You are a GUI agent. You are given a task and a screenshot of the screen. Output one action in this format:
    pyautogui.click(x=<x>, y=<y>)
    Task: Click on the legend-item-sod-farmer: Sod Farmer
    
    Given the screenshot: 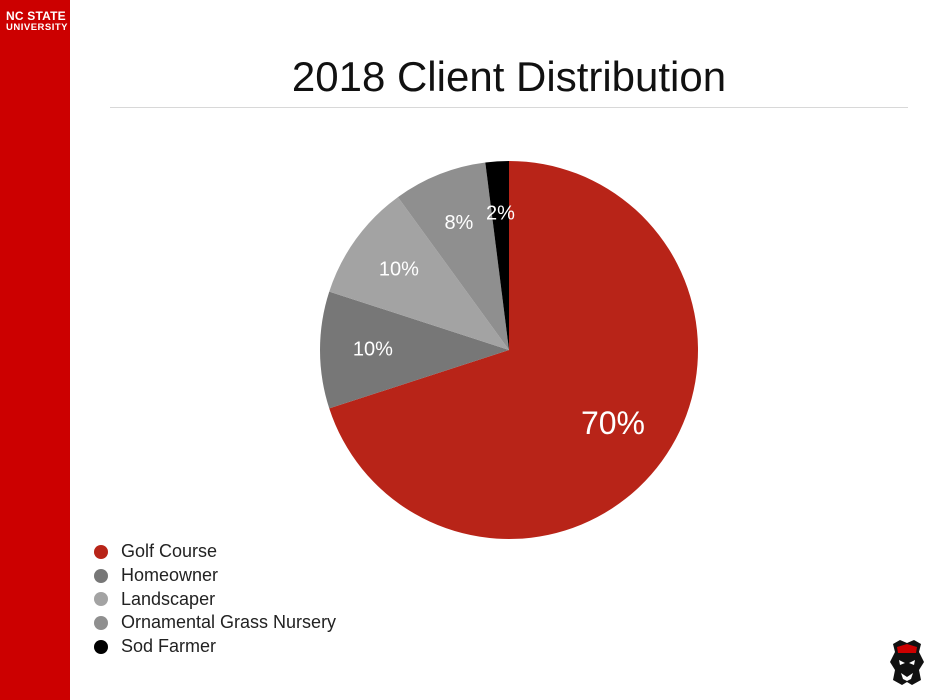 What is the action you would take?
    pyautogui.click(x=215, y=647)
    